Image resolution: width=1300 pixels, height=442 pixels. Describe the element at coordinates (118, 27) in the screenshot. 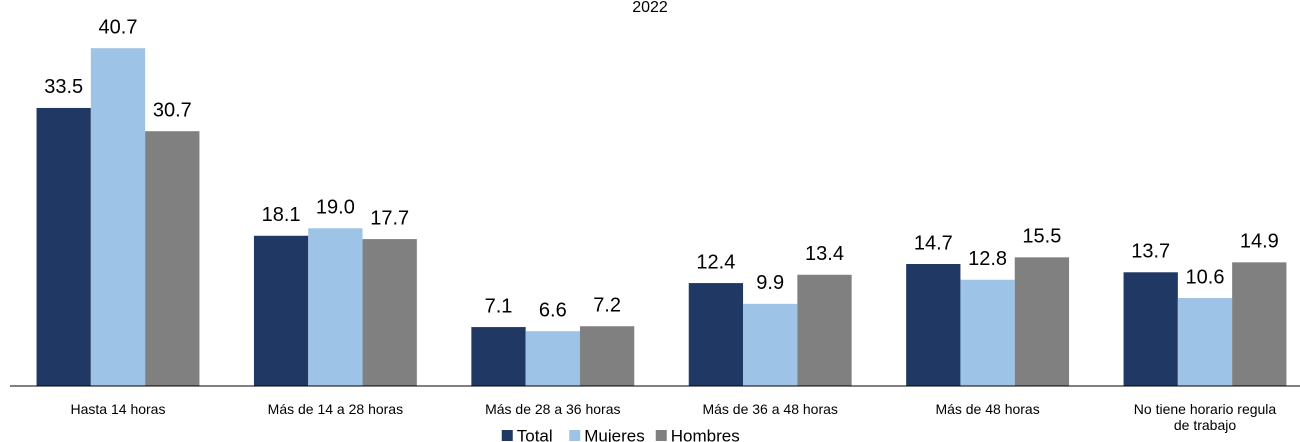

I see `data-label: 40.7` at that location.